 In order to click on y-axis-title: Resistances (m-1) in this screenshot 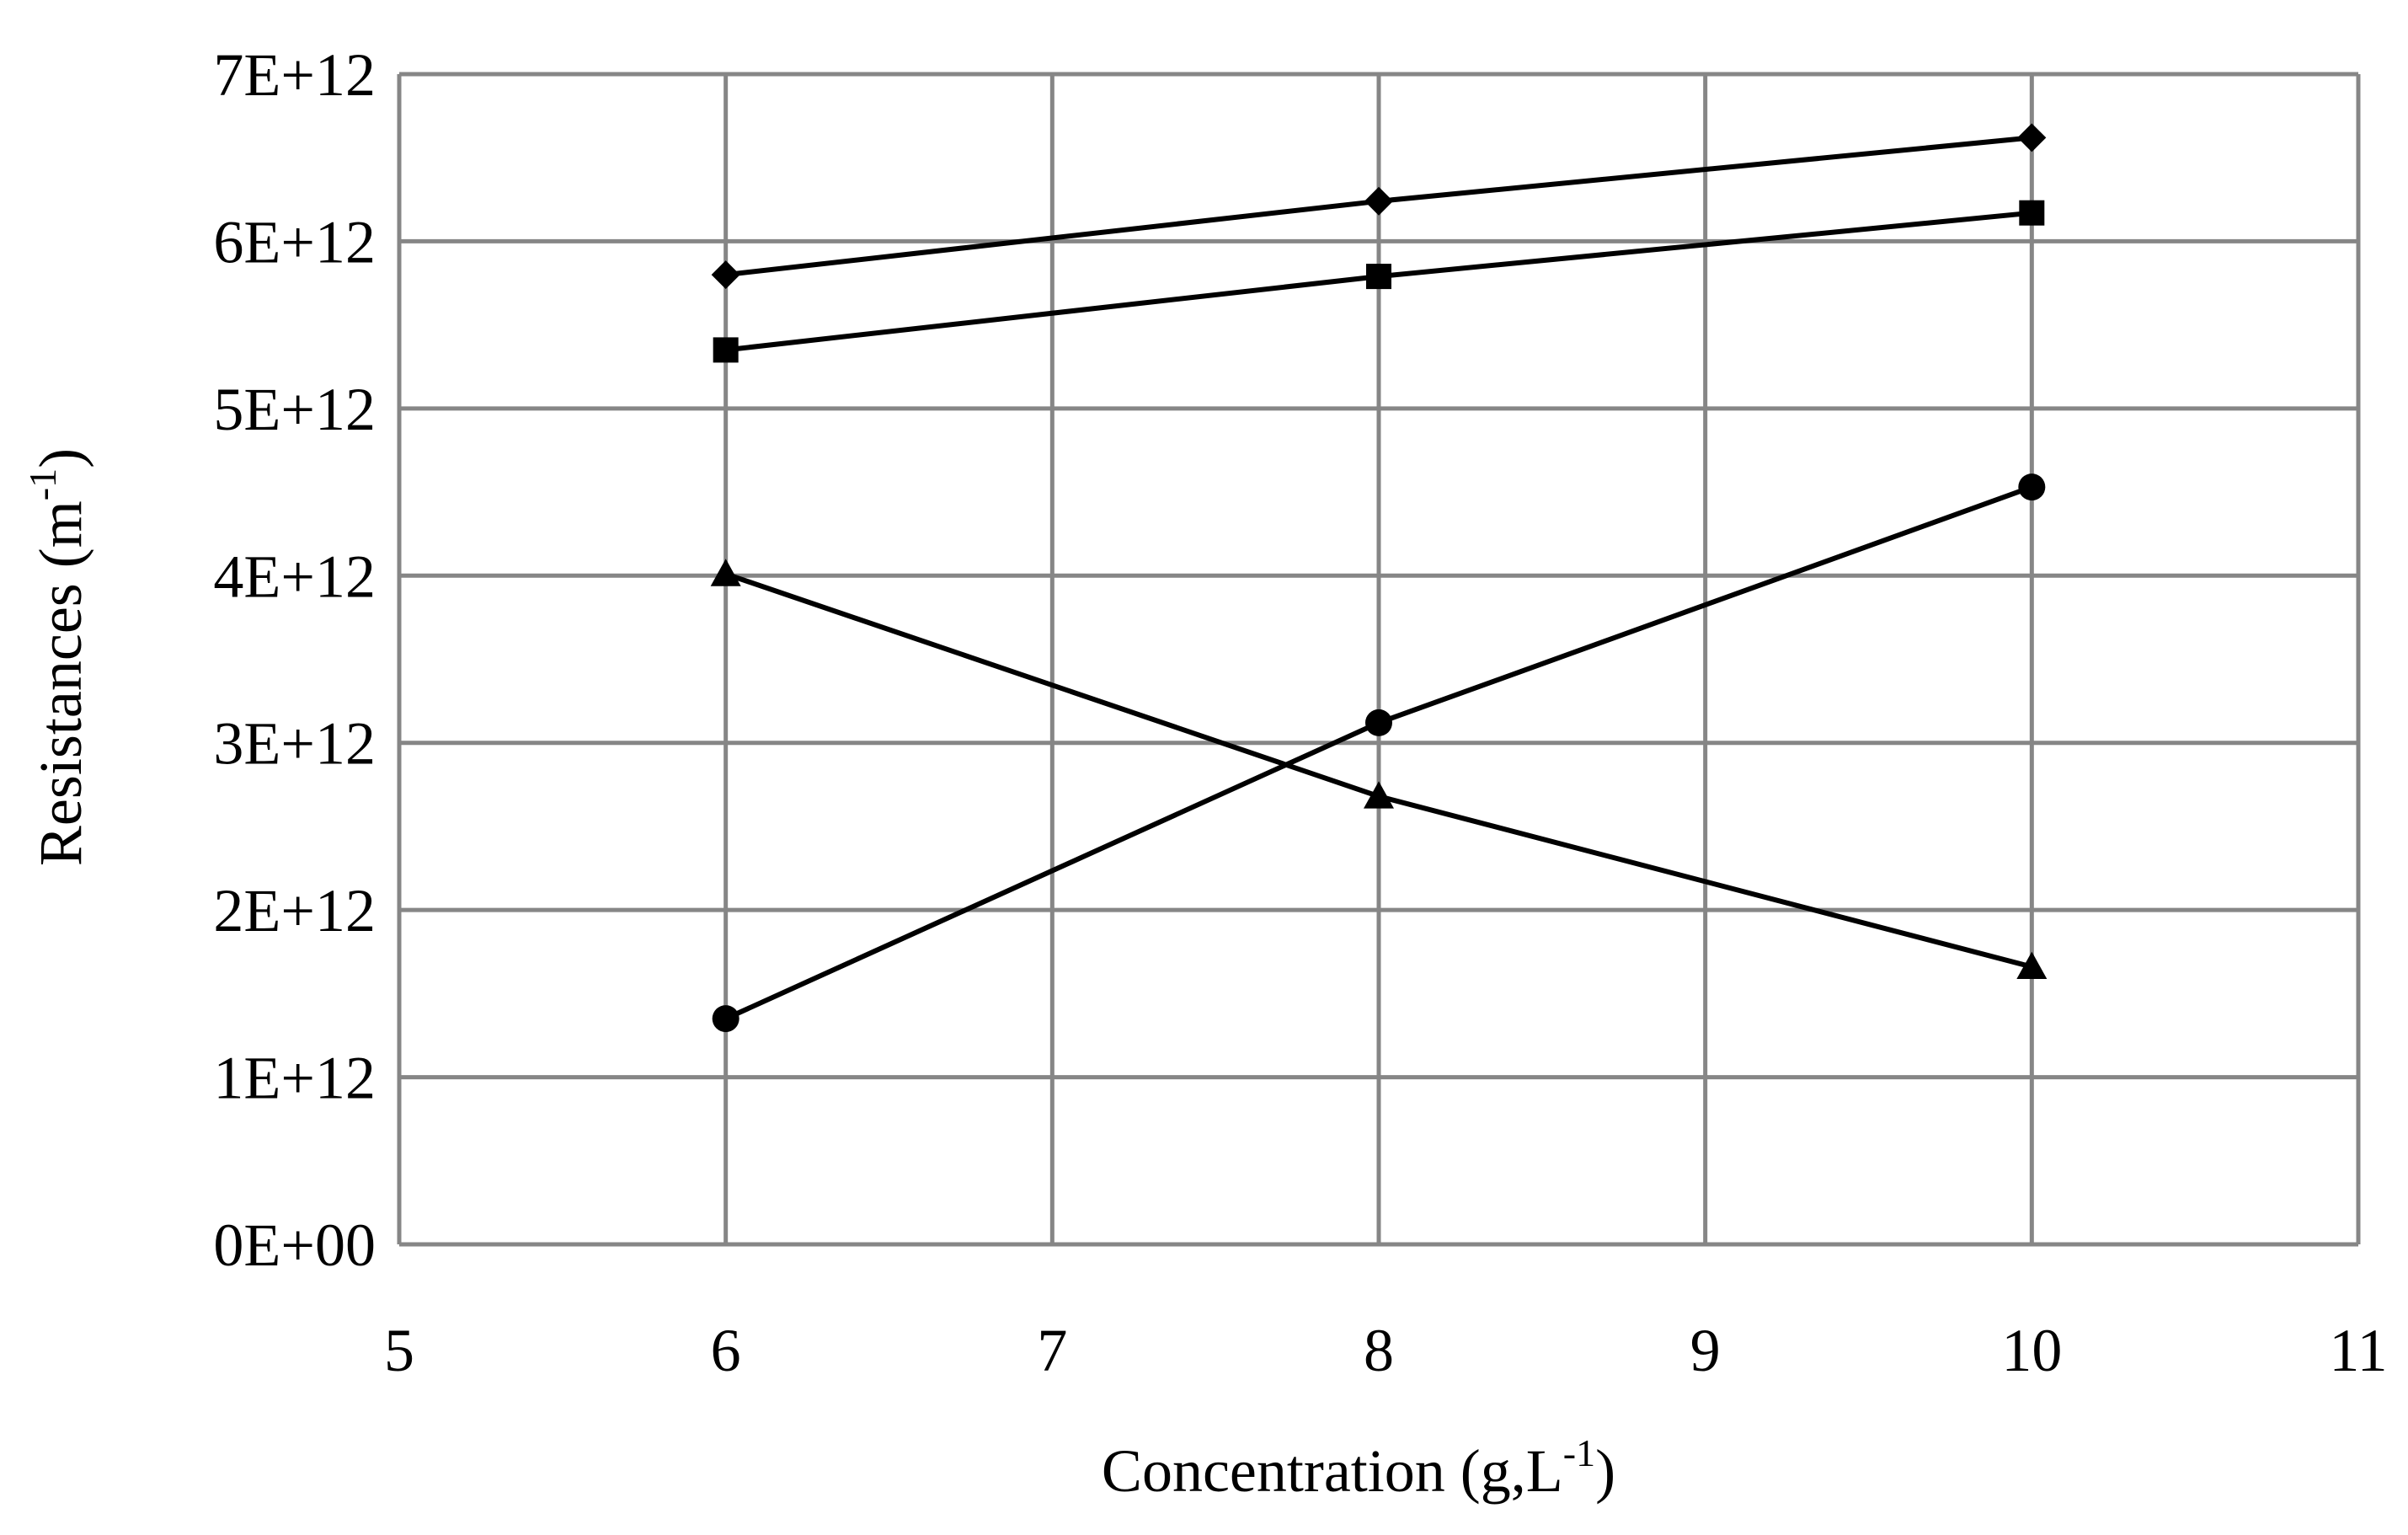, I will do `click(58, 657)`.